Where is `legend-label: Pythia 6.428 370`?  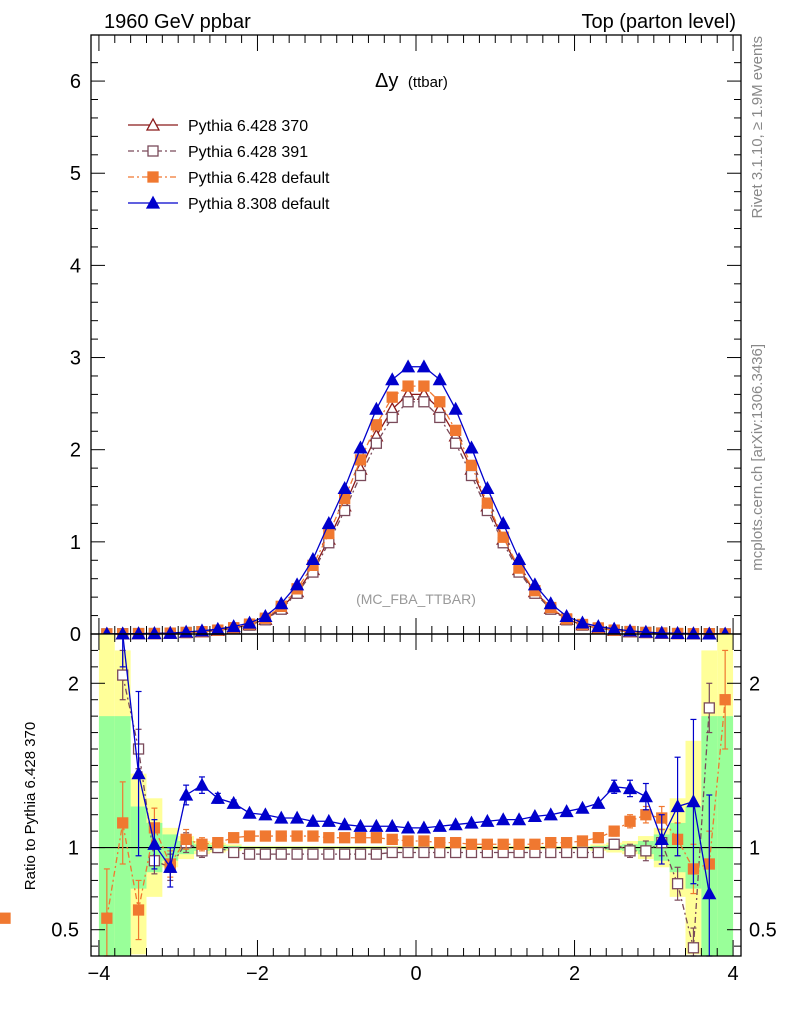 legend-label: Pythia 6.428 370 is located at coordinates (248, 126).